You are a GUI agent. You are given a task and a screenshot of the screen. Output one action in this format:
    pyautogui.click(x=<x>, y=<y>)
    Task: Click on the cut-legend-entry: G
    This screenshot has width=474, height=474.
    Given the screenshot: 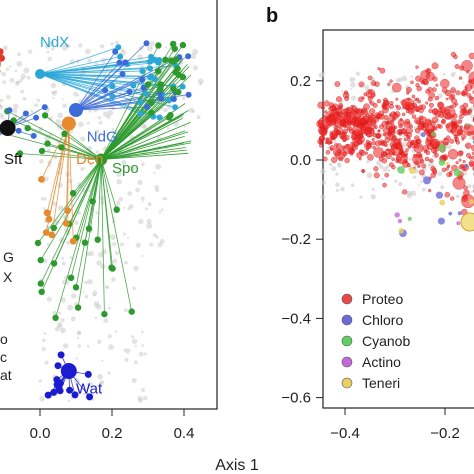 What is the action you would take?
    pyautogui.click(x=8, y=257)
    